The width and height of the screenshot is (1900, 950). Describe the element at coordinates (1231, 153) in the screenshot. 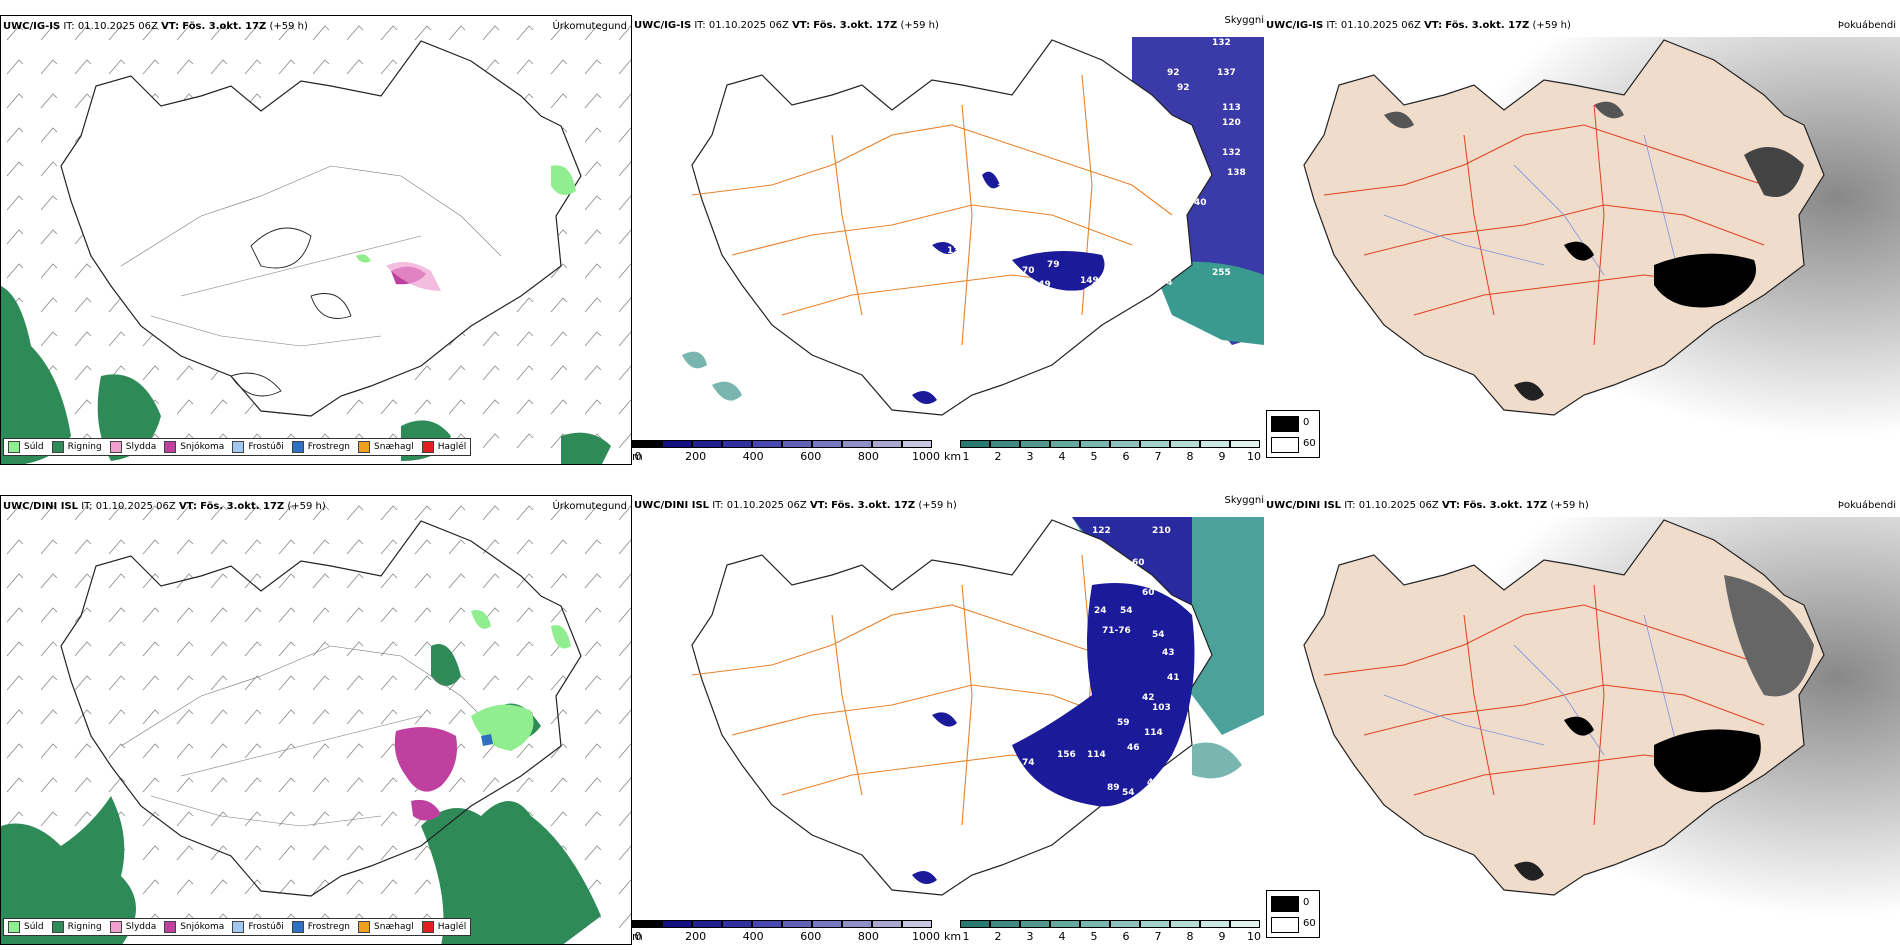

I see `visibility-value-label: 132` at that location.